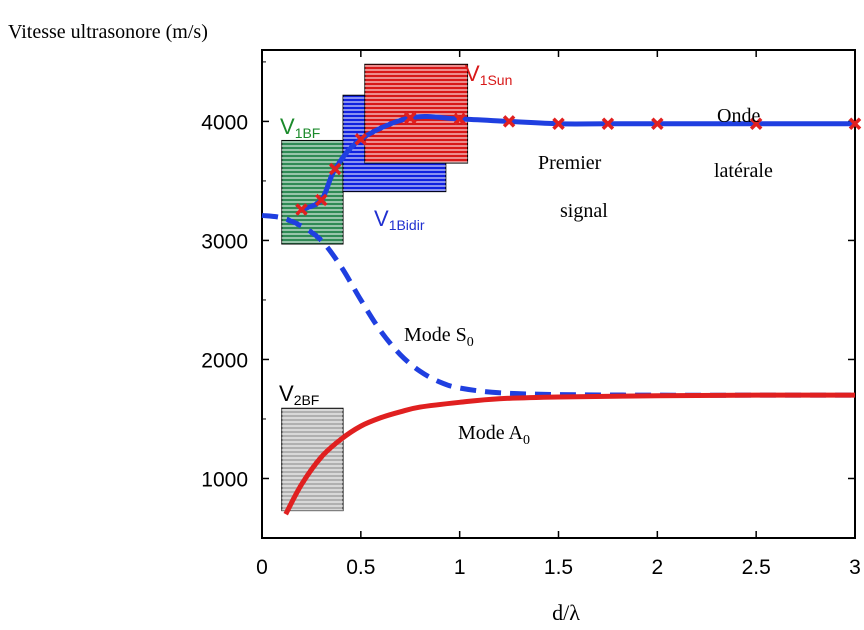 The height and width of the screenshot is (630, 864). What do you see at coordinates (262, 567) in the screenshot?
I see `x-tick-label: 0` at bounding box center [262, 567].